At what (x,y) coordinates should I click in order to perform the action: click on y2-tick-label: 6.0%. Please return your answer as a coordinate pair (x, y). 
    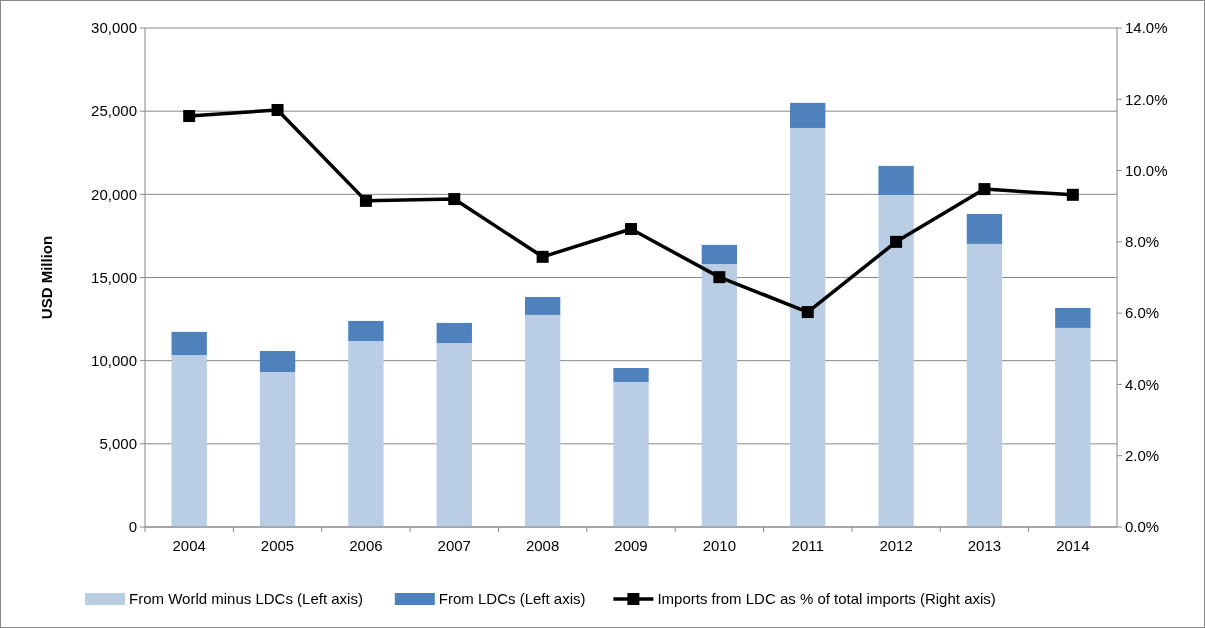
    Looking at the image, I should click on (1142, 313).